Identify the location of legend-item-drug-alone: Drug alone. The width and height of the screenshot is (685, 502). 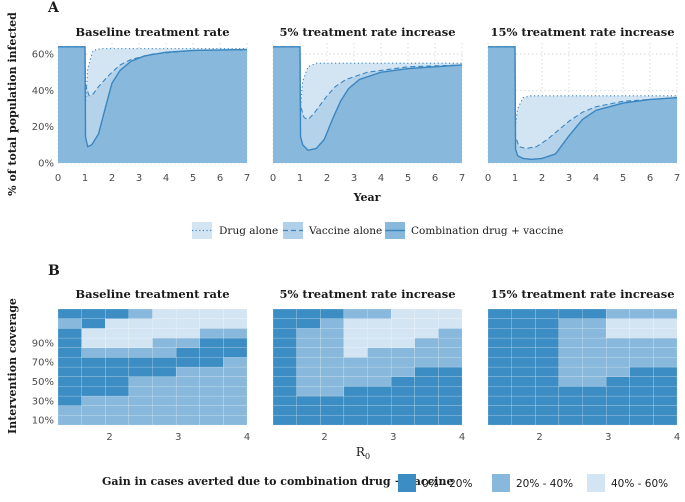
(235, 230).